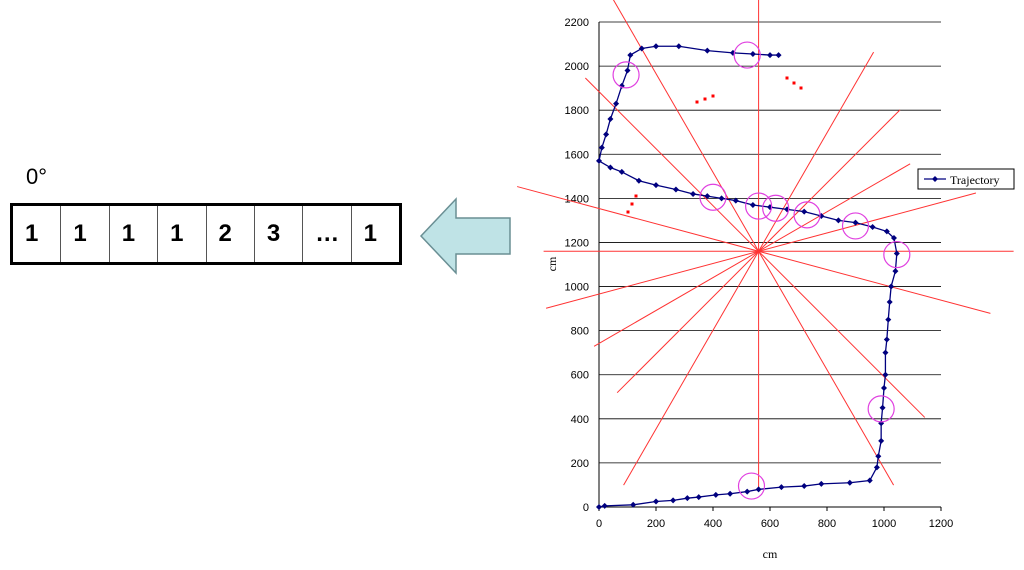 The width and height of the screenshot is (1024, 570). What do you see at coordinates (941, 524) in the screenshot?
I see `x-tick-label: 1200` at bounding box center [941, 524].